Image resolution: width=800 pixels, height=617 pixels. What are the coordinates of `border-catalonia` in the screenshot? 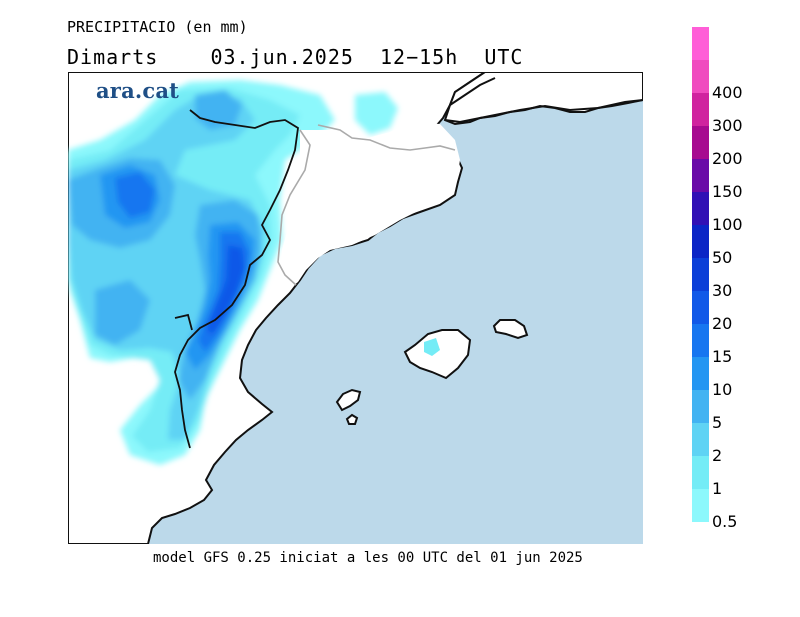 It's located at (294, 207).